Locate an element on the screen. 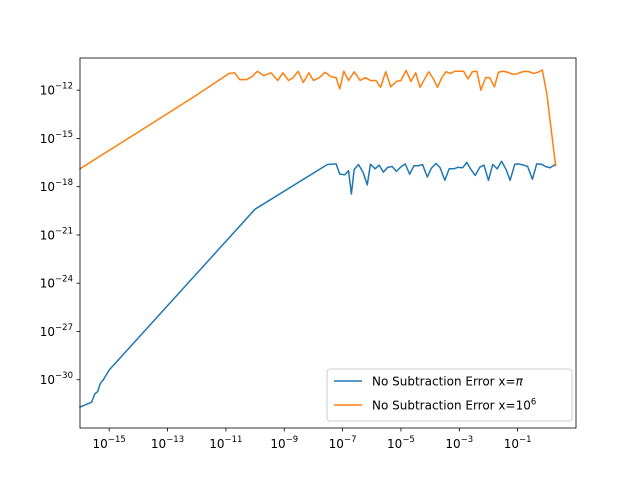 This screenshot has width=640, height=480. y-tick-base-1: 10 is located at coordinates (47, 139).